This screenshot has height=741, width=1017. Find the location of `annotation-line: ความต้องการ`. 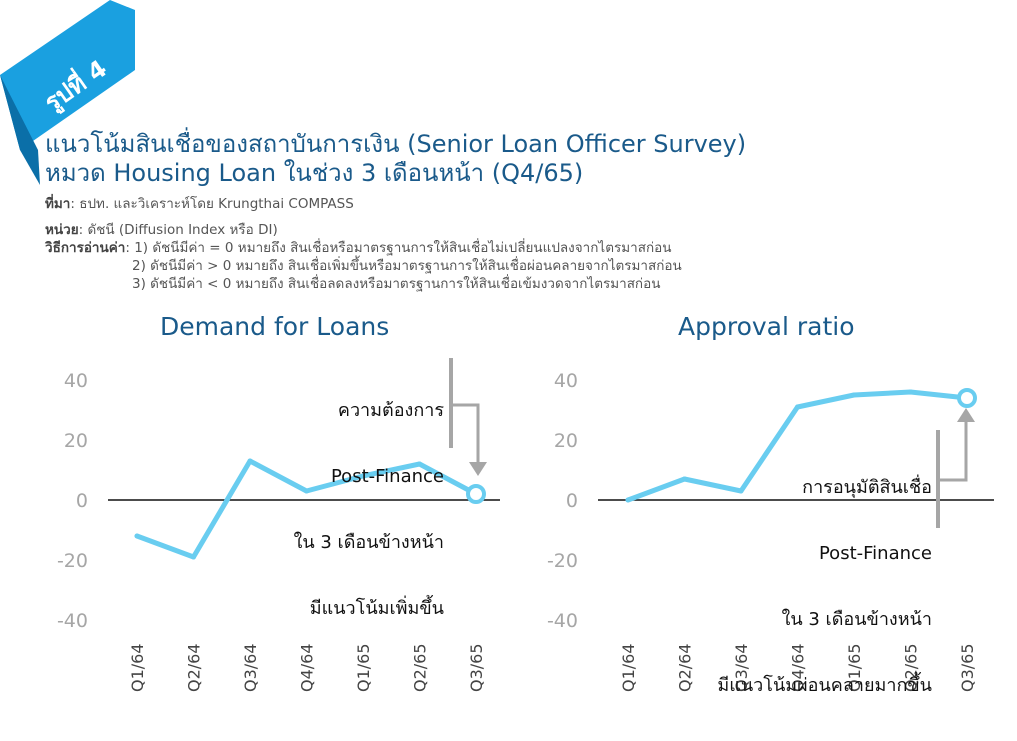

annotation-line: ความต้องการ is located at coordinates (390, 410).